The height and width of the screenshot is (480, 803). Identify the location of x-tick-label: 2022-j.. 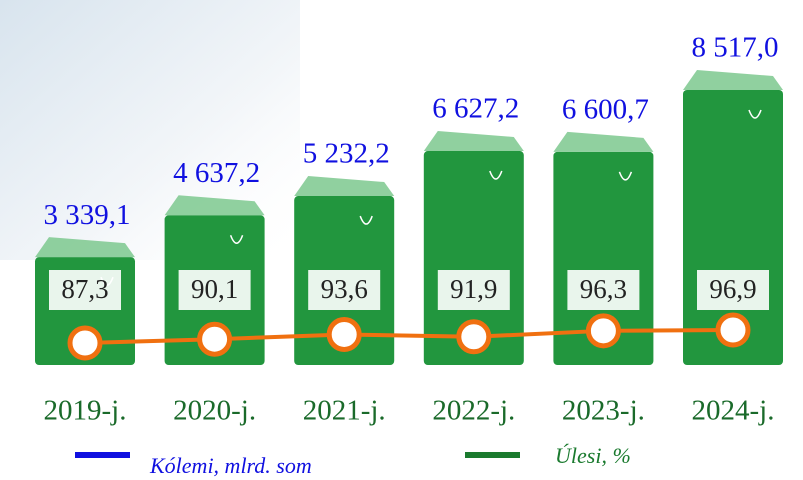
(473, 411).